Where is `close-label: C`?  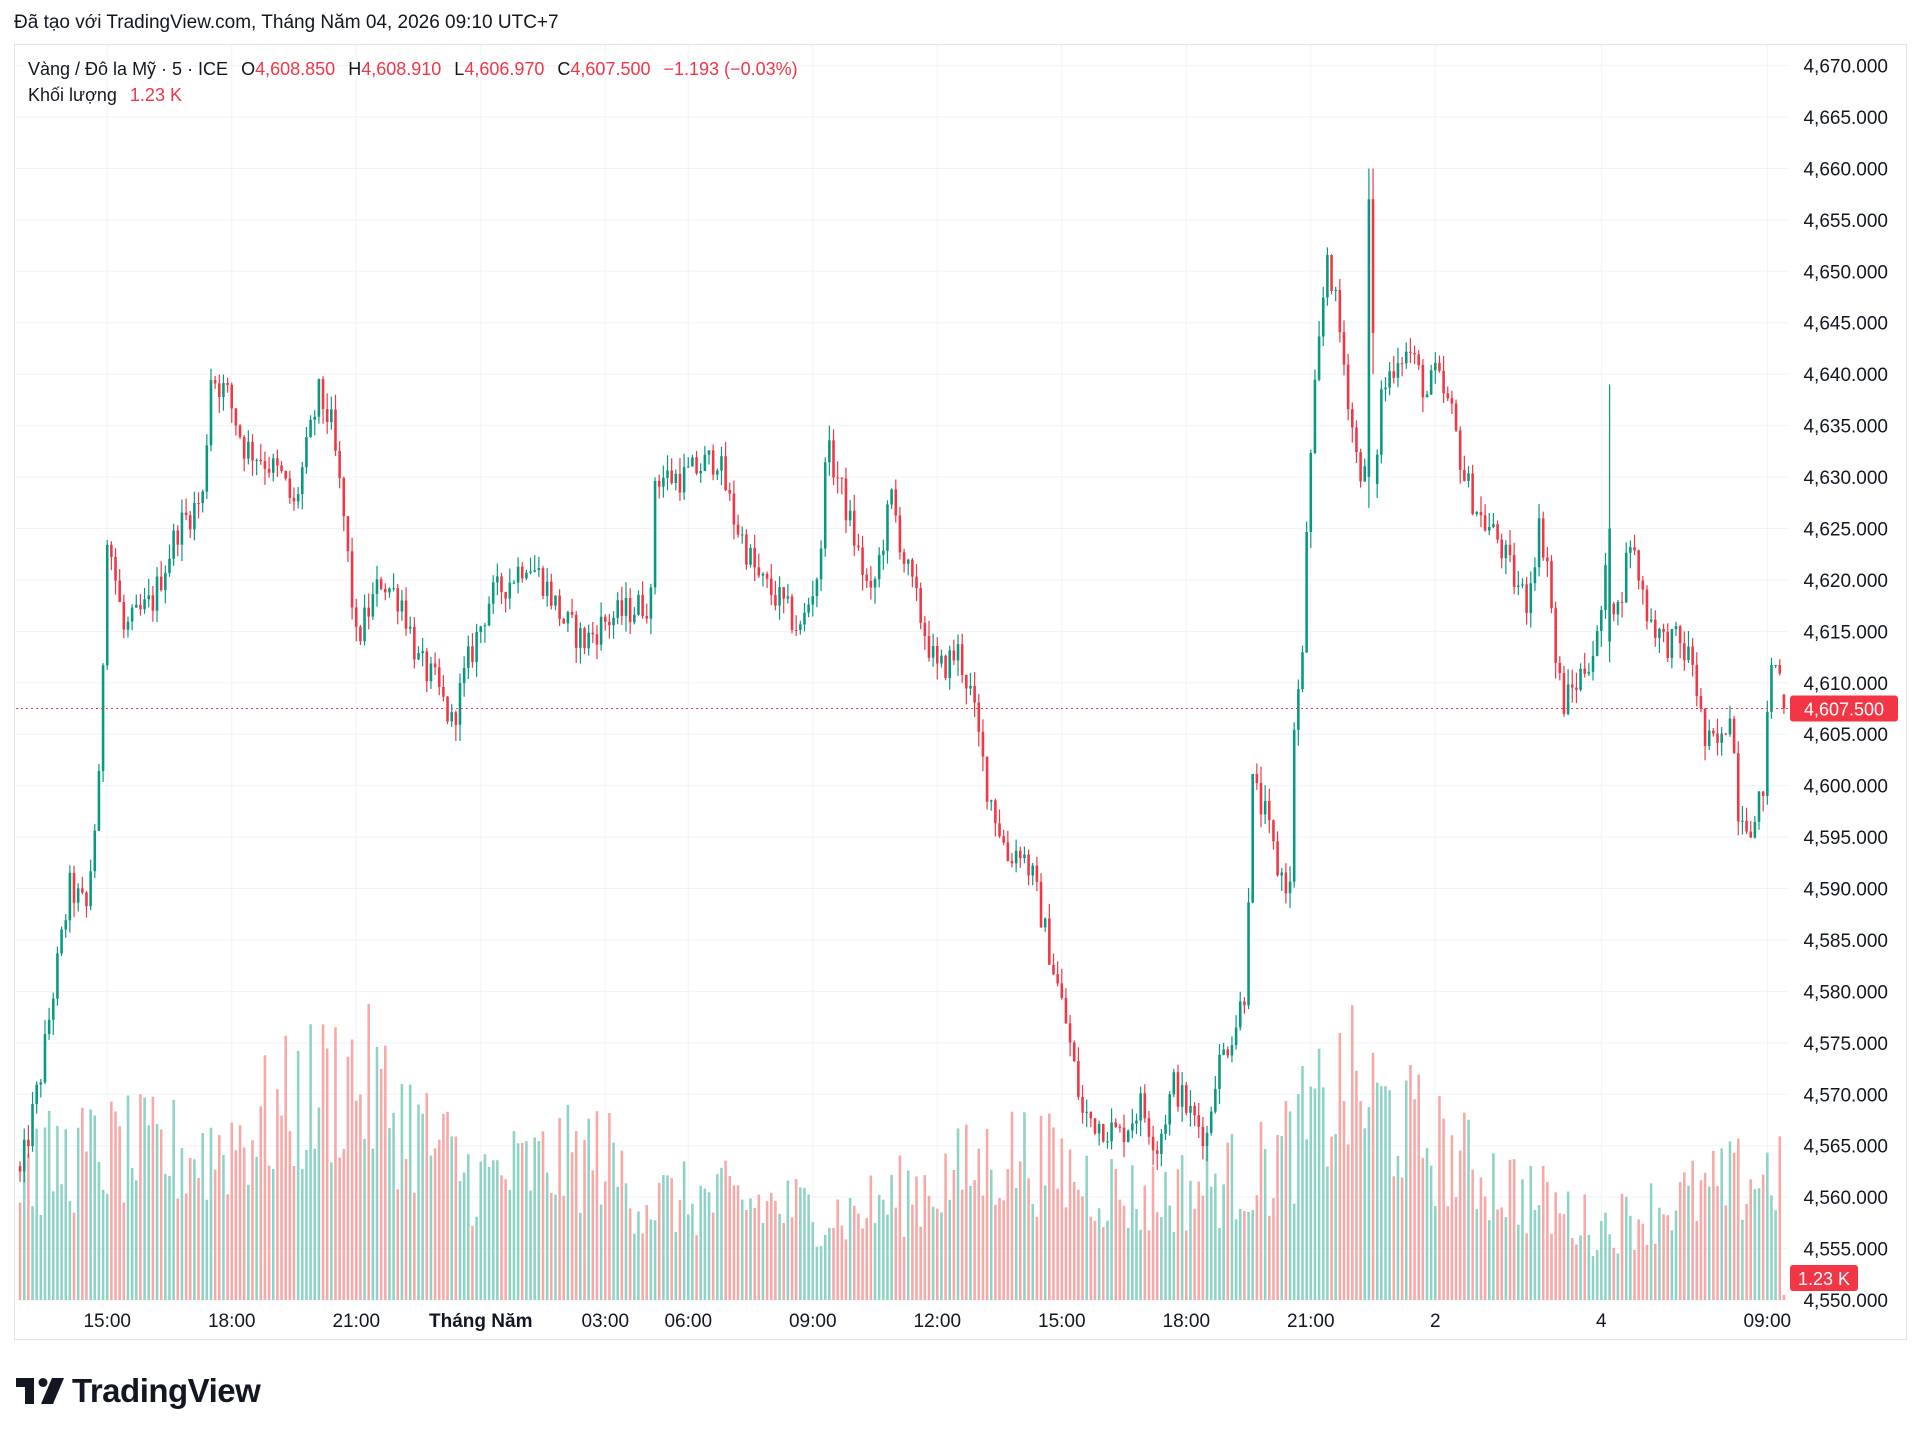 close-label: C is located at coordinates (564, 69).